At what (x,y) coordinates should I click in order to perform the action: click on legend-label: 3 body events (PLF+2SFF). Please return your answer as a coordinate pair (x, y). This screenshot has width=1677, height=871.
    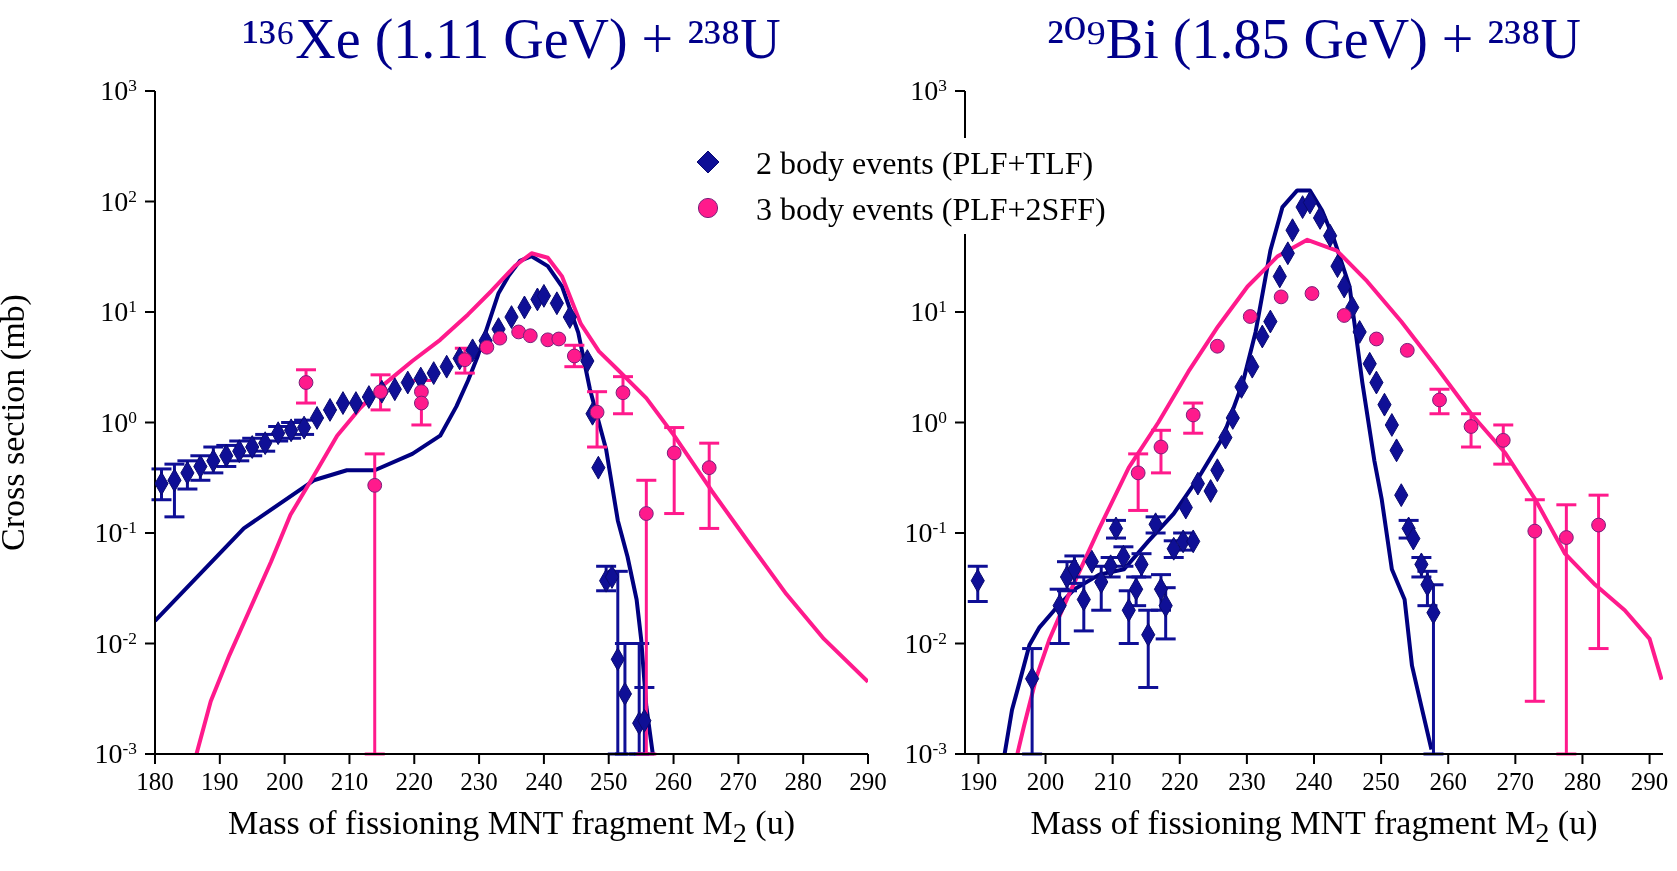
    Looking at the image, I should click on (931, 209).